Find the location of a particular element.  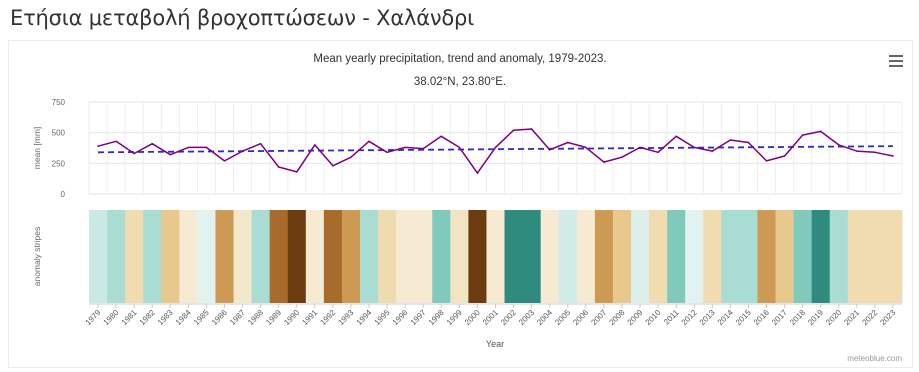

y-tick-label: 0 is located at coordinates (63, 194).